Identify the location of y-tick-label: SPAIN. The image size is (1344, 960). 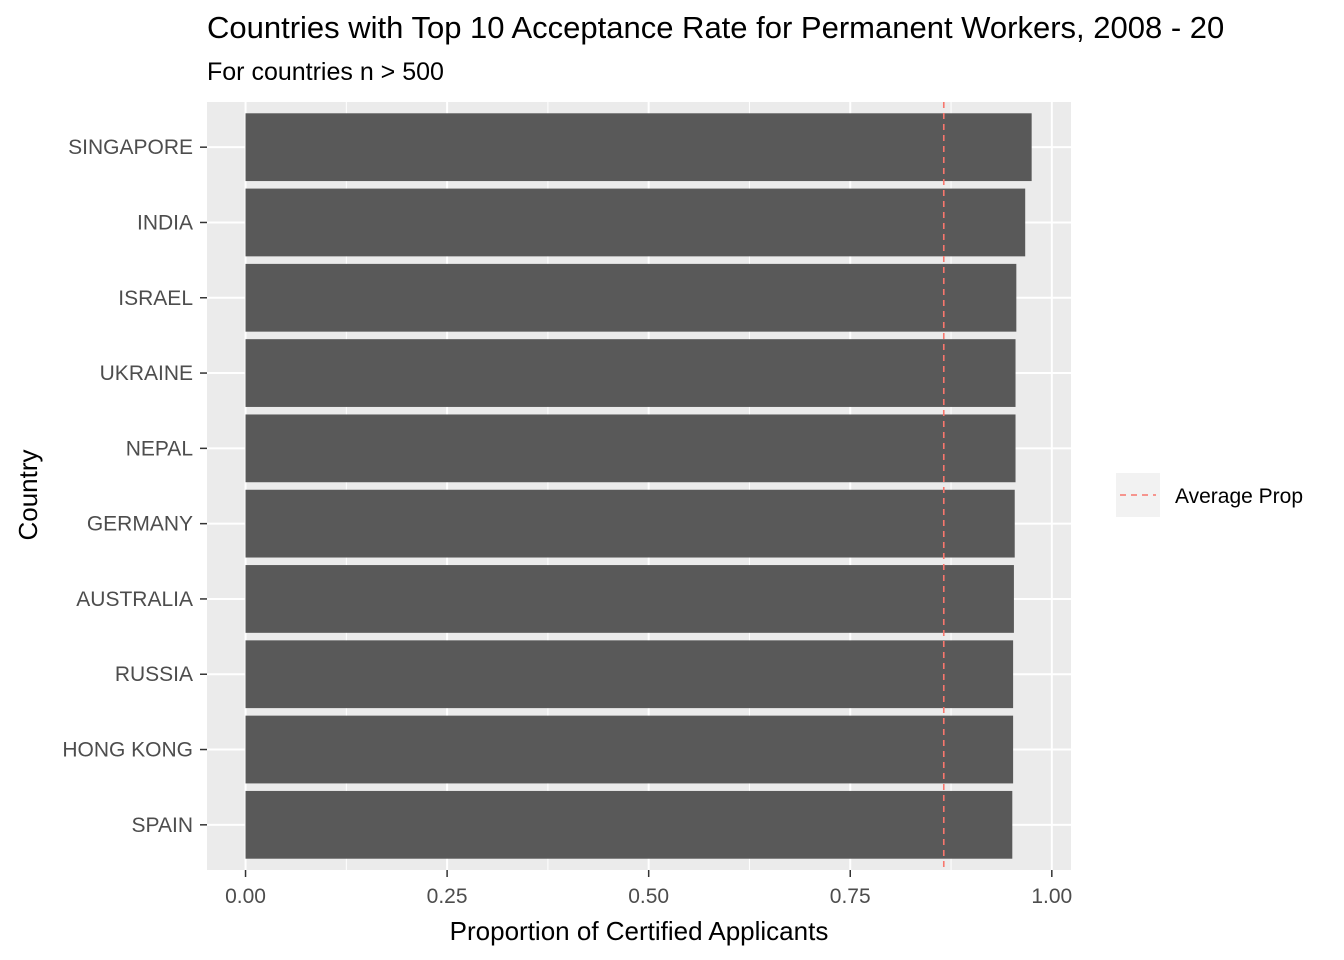
(162, 825).